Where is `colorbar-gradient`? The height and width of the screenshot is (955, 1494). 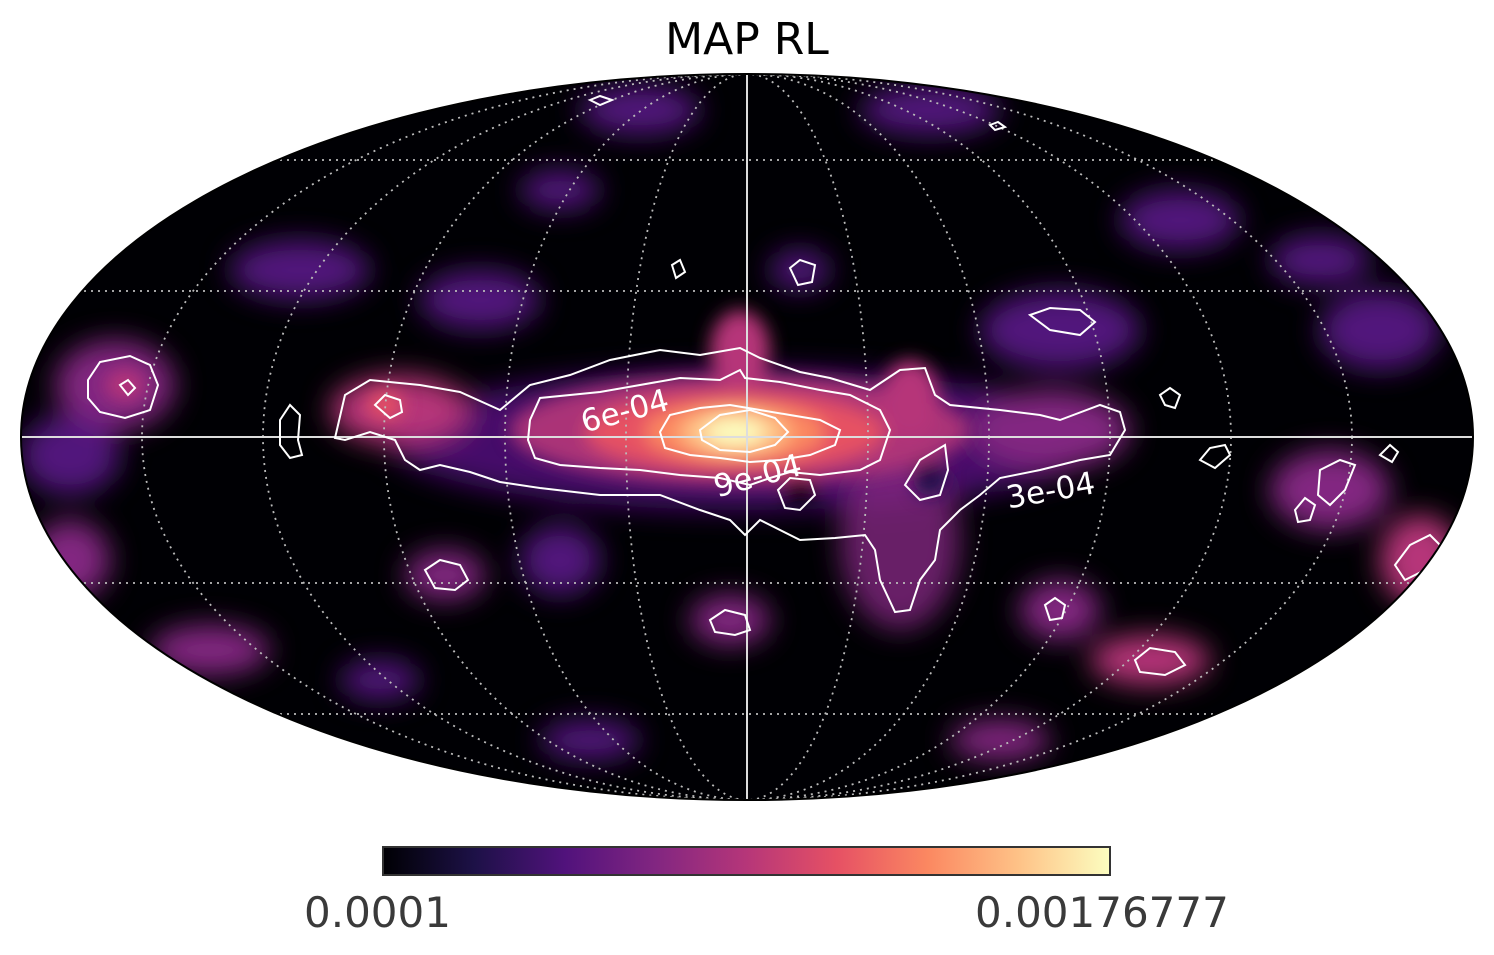
colorbar-gradient is located at coordinates (746, 861).